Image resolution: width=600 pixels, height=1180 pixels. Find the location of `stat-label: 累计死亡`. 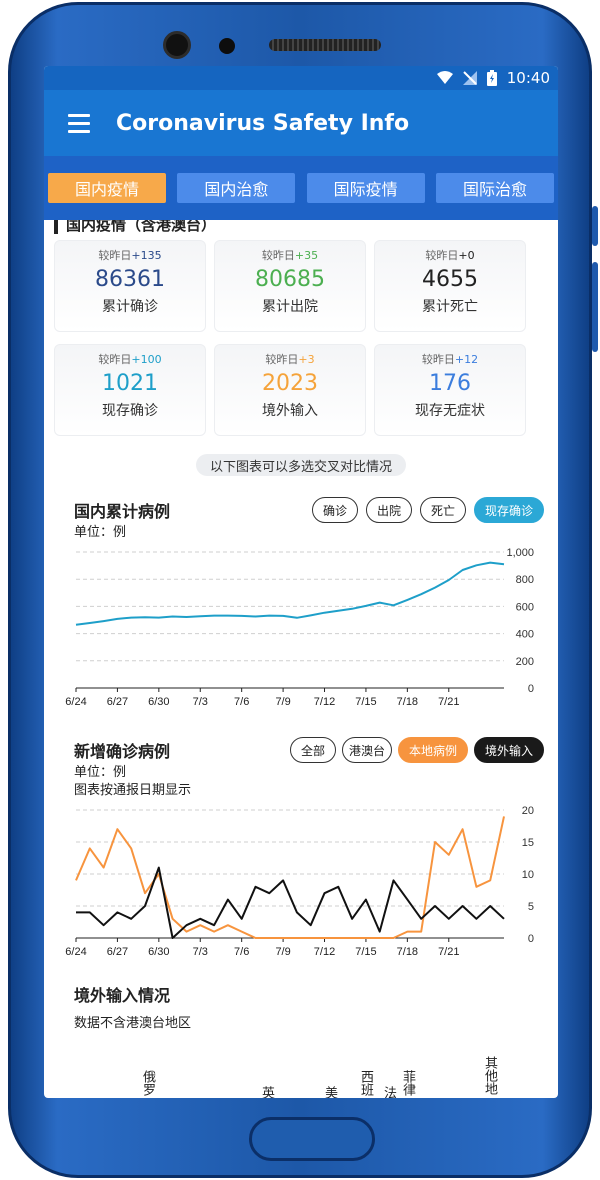

stat-label: 累计死亡 is located at coordinates (450, 307).